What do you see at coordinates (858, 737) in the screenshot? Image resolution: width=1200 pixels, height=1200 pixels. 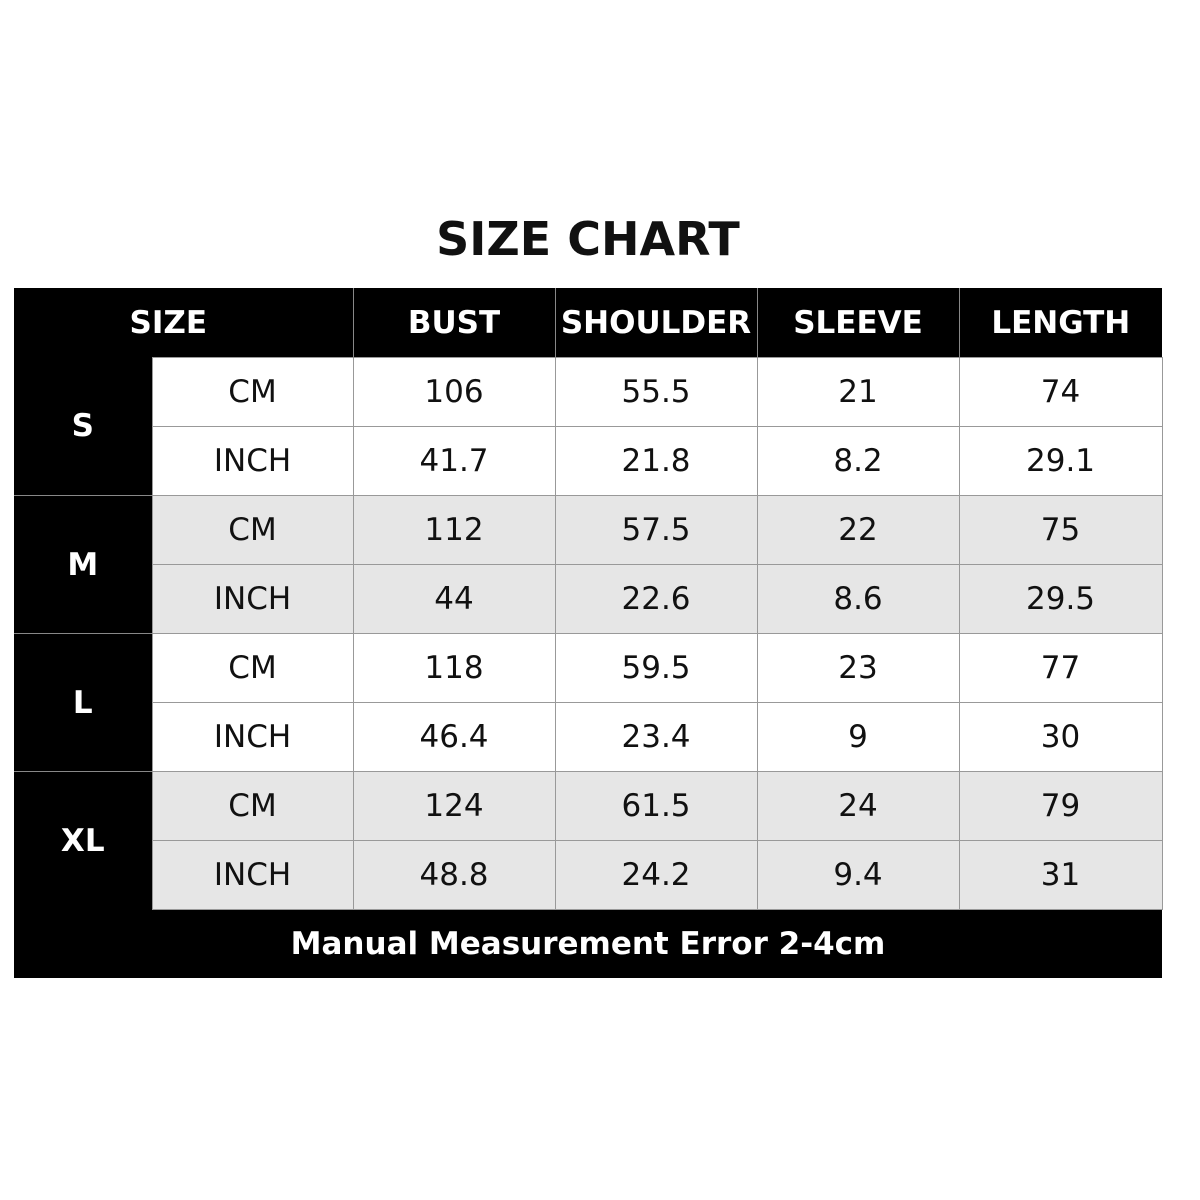 I see `value-cell: 9` at bounding box center [858, 737].